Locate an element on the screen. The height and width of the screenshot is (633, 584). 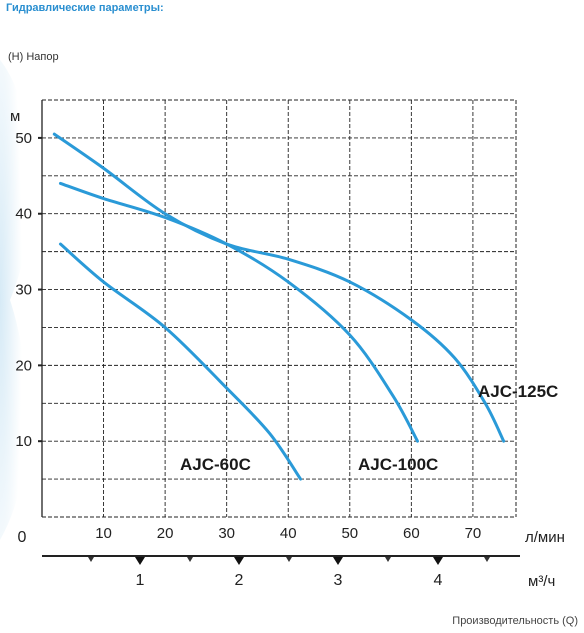
x-tick-label: 10 is located at coordinates (103, 533).